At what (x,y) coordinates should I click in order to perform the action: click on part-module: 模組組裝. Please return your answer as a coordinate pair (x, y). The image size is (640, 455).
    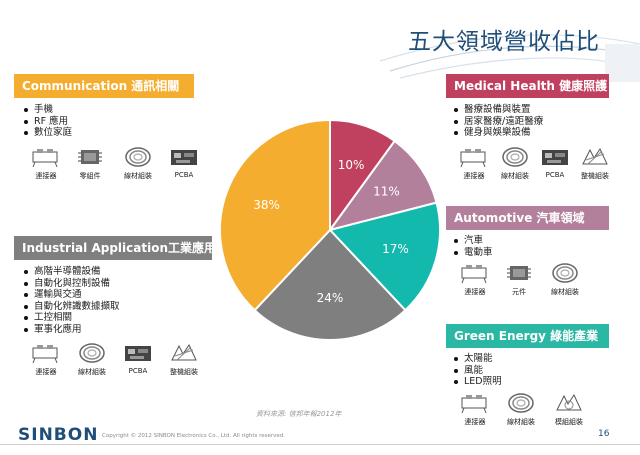
    Looking at the image, I should click on (569, 409).